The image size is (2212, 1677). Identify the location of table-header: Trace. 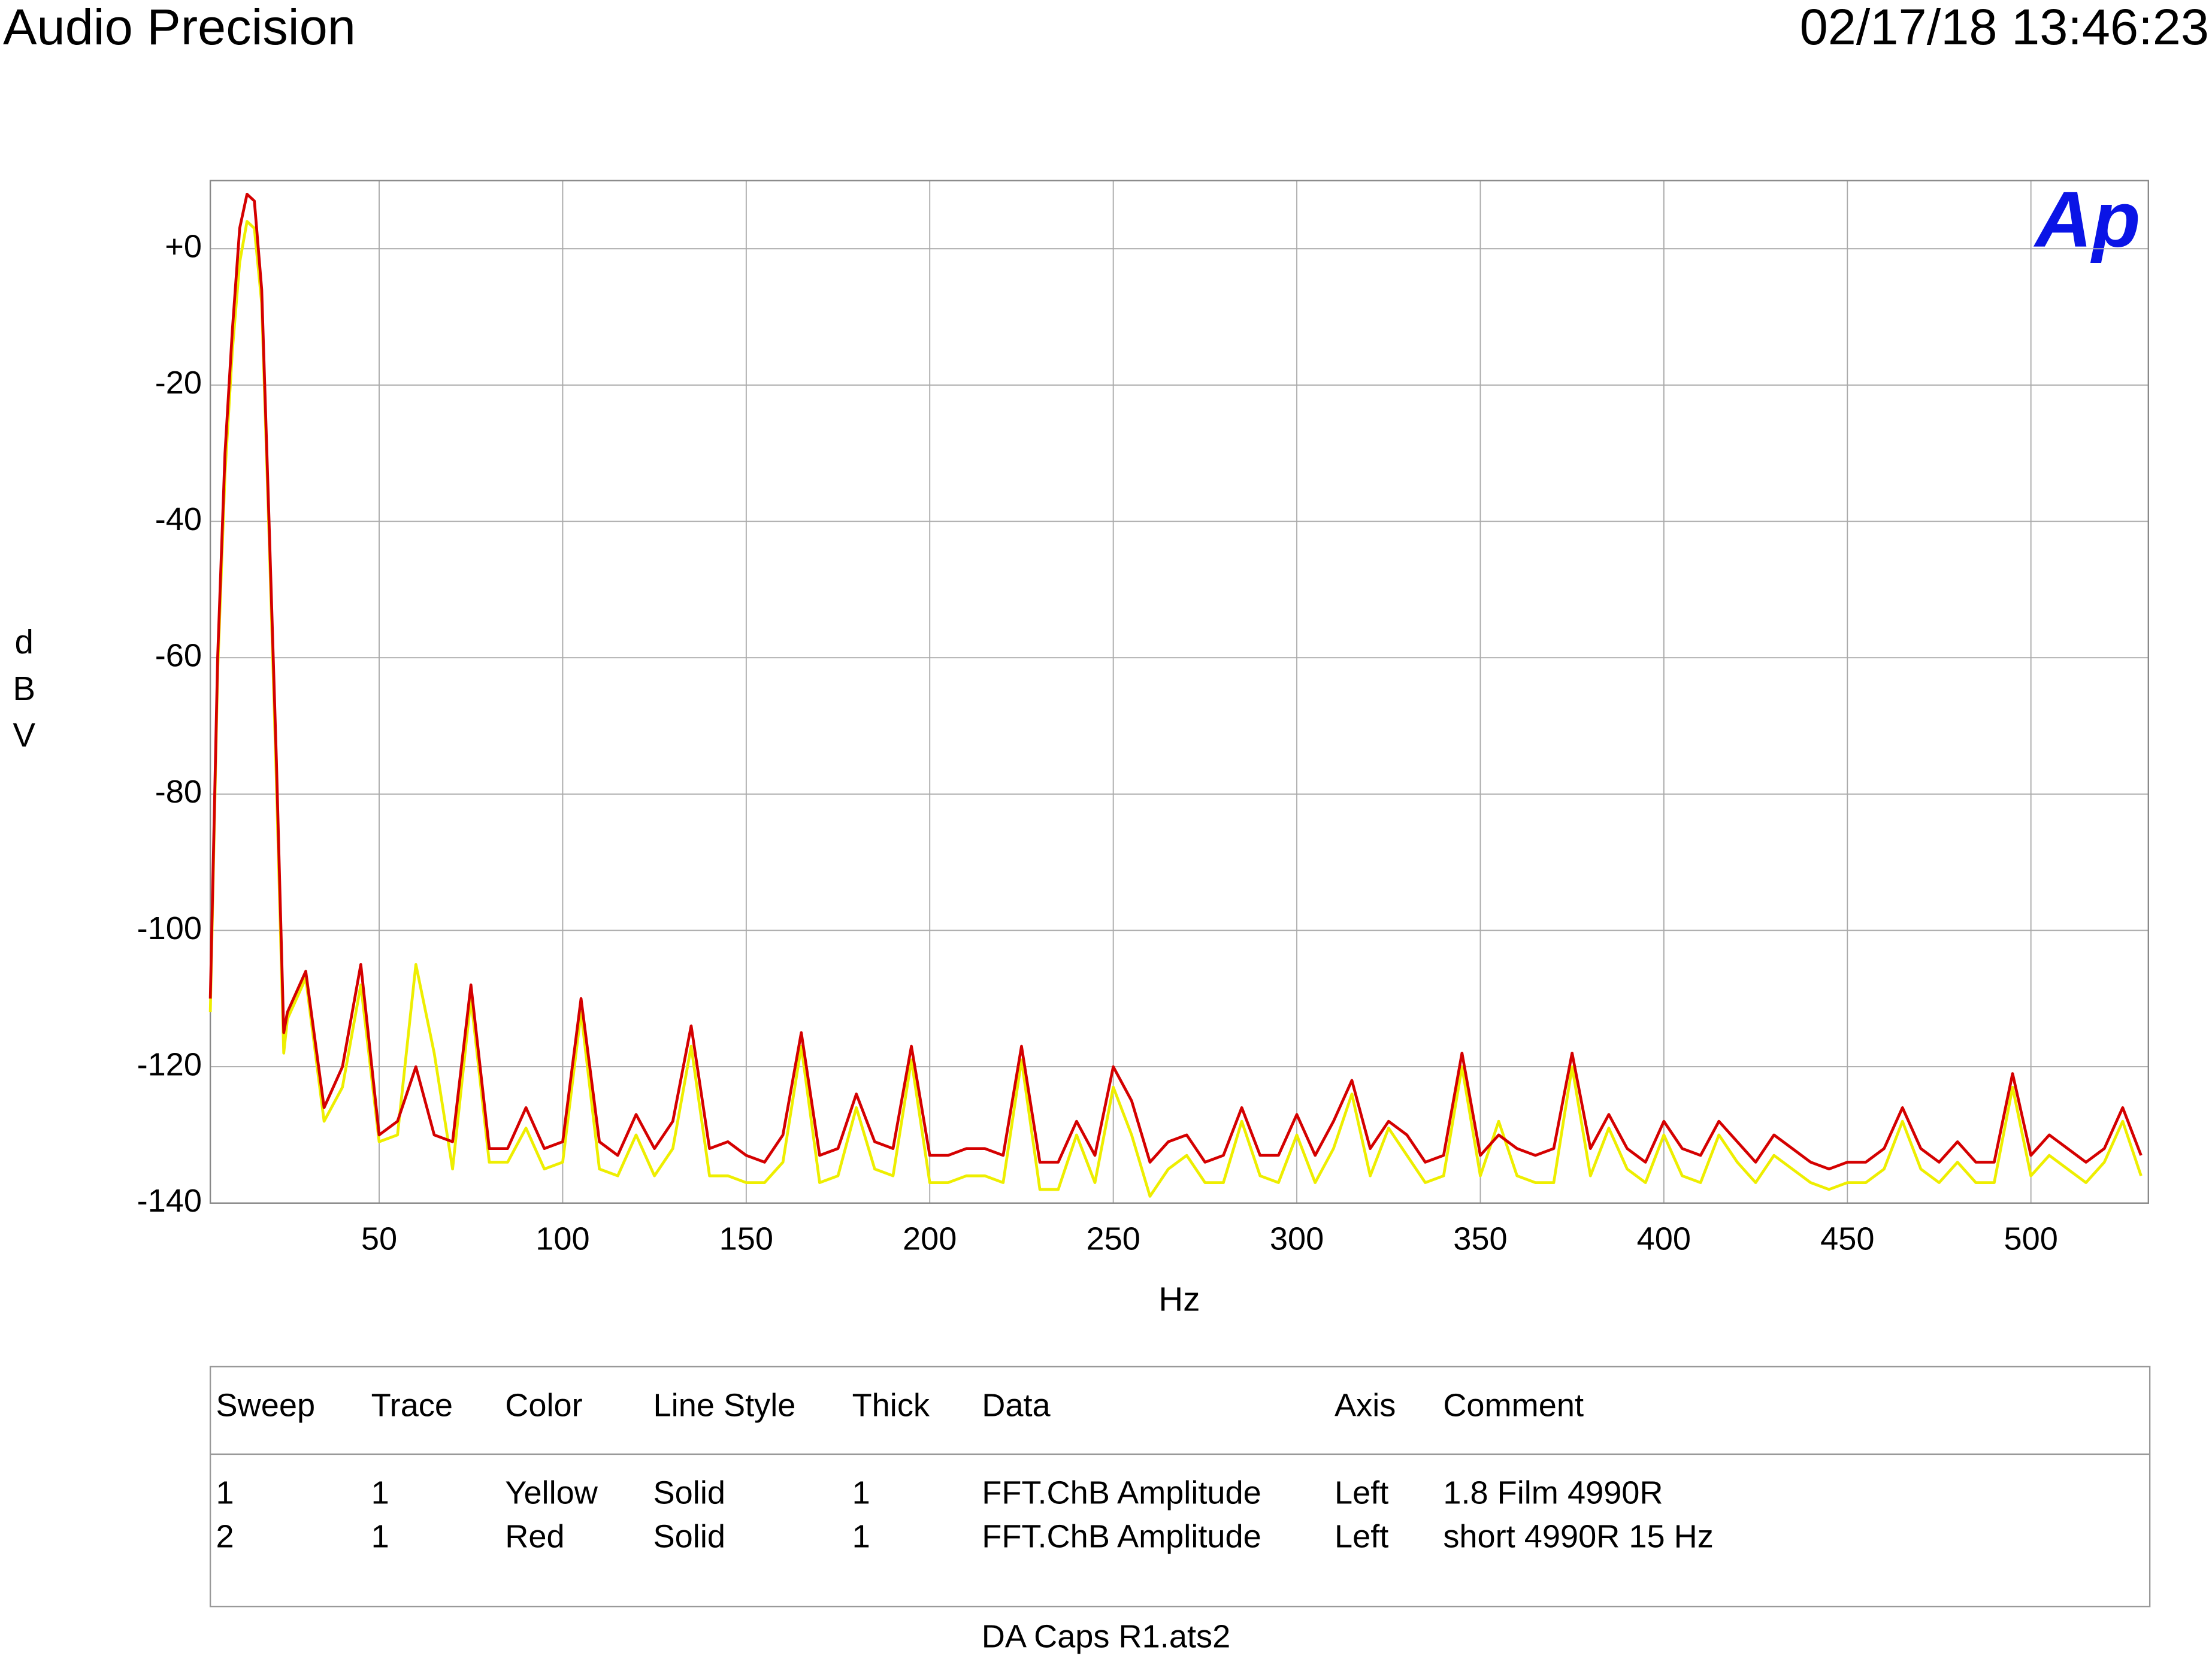
(412, 1406).